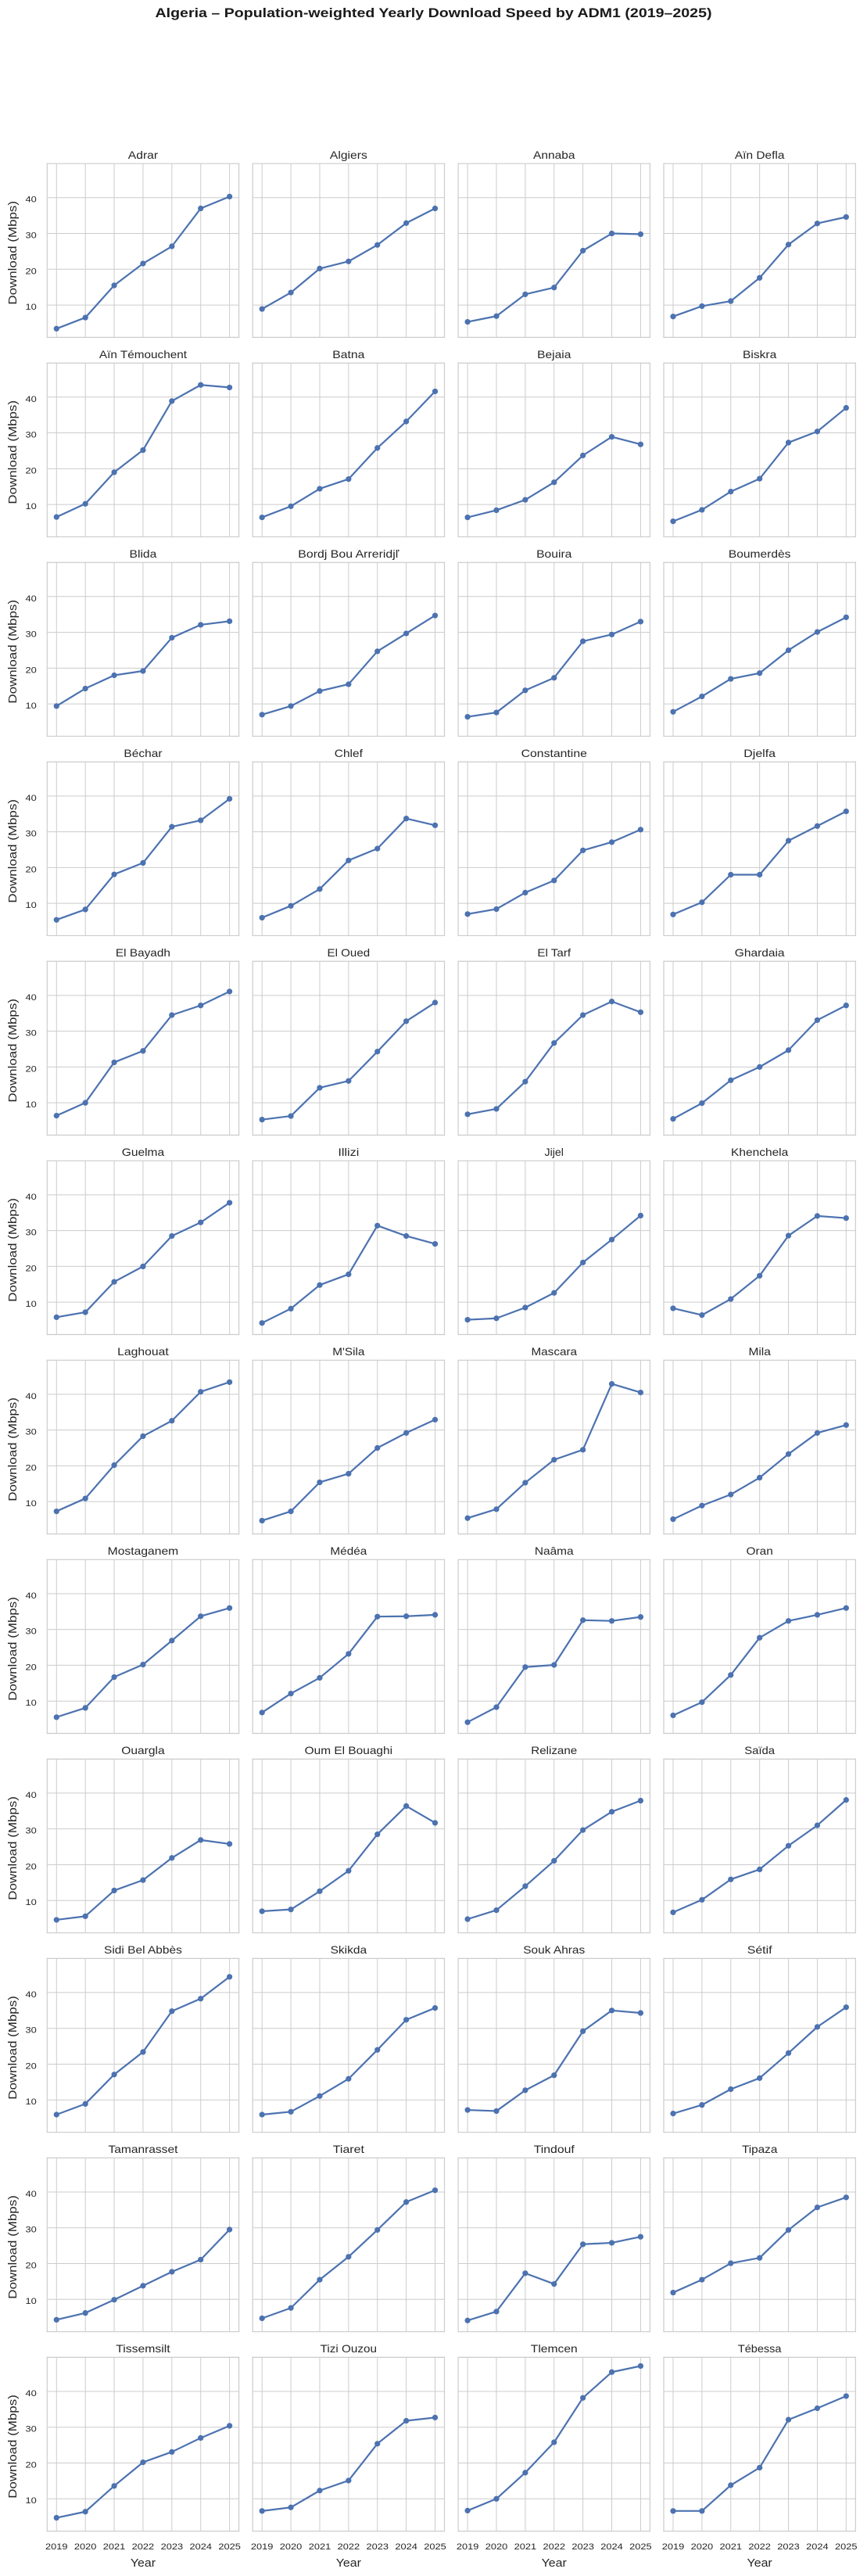  What do you see at coordinates (348, 354) in the screenshot?
I see `svg-text: Batna` at bounding box center [348, 354].